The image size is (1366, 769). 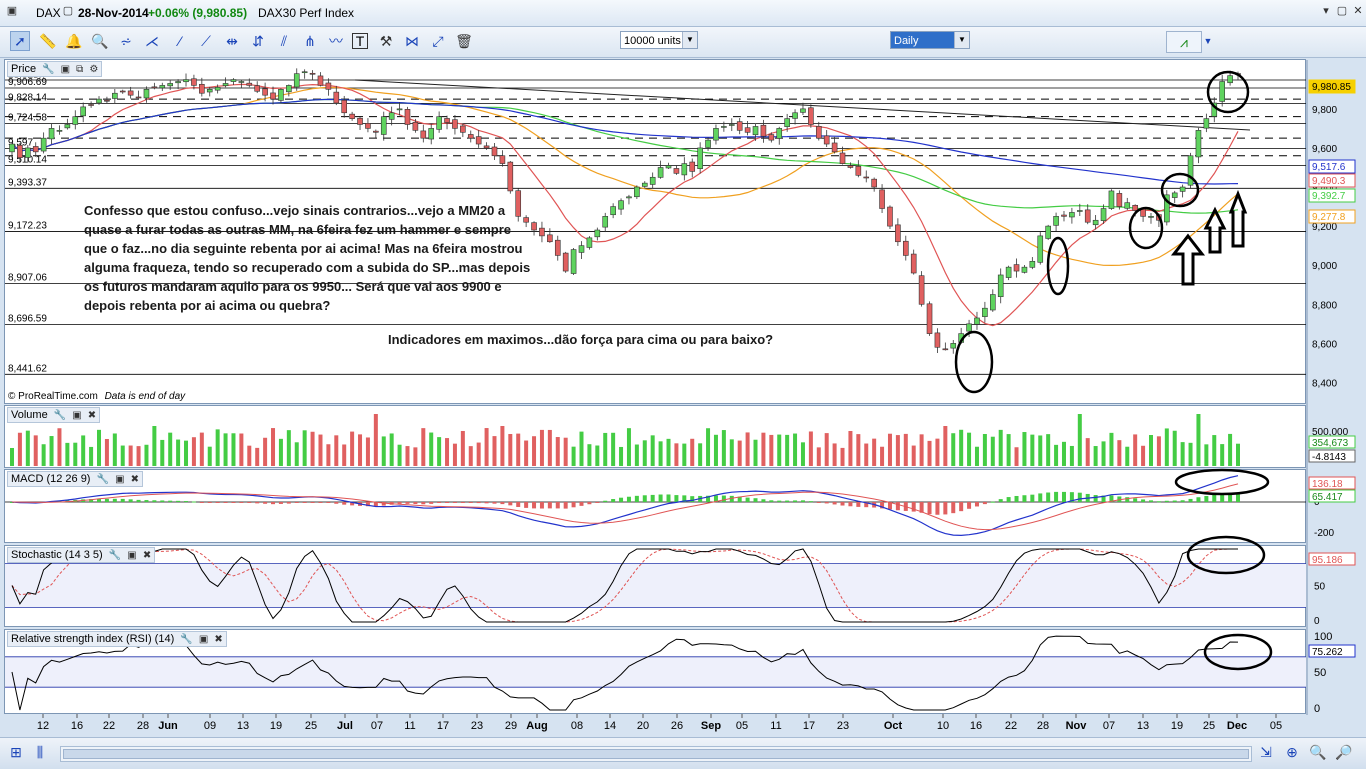 I want to click on x-axis-tick-label: 14, so click(x=610, y=726).